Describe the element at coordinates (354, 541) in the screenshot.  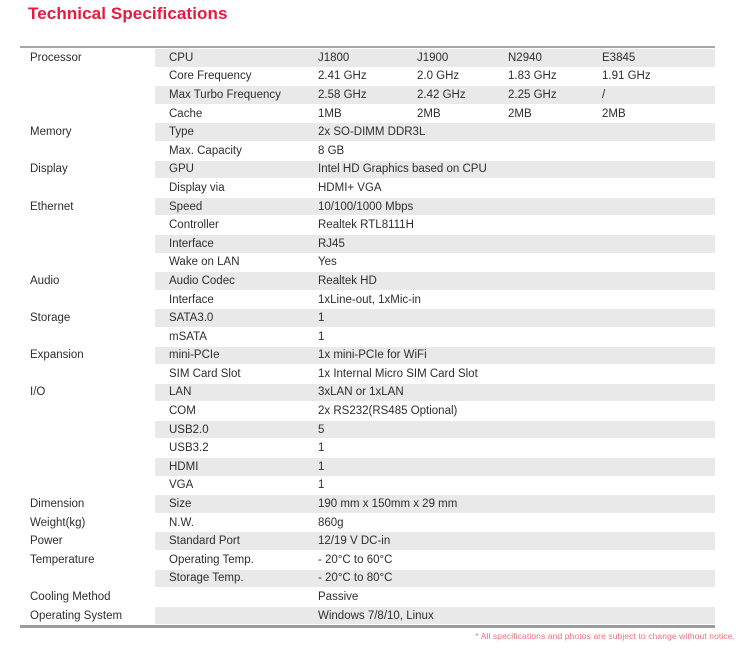
I see `spec-value-cell: 12/19 V DC-in` at that location.